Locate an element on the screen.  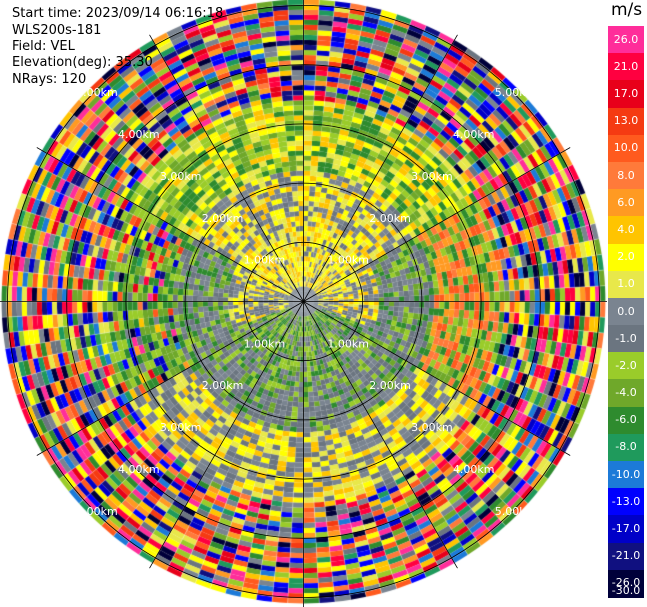
colorbar-tick-label: 10.0 is located at coordinates (626, 148).